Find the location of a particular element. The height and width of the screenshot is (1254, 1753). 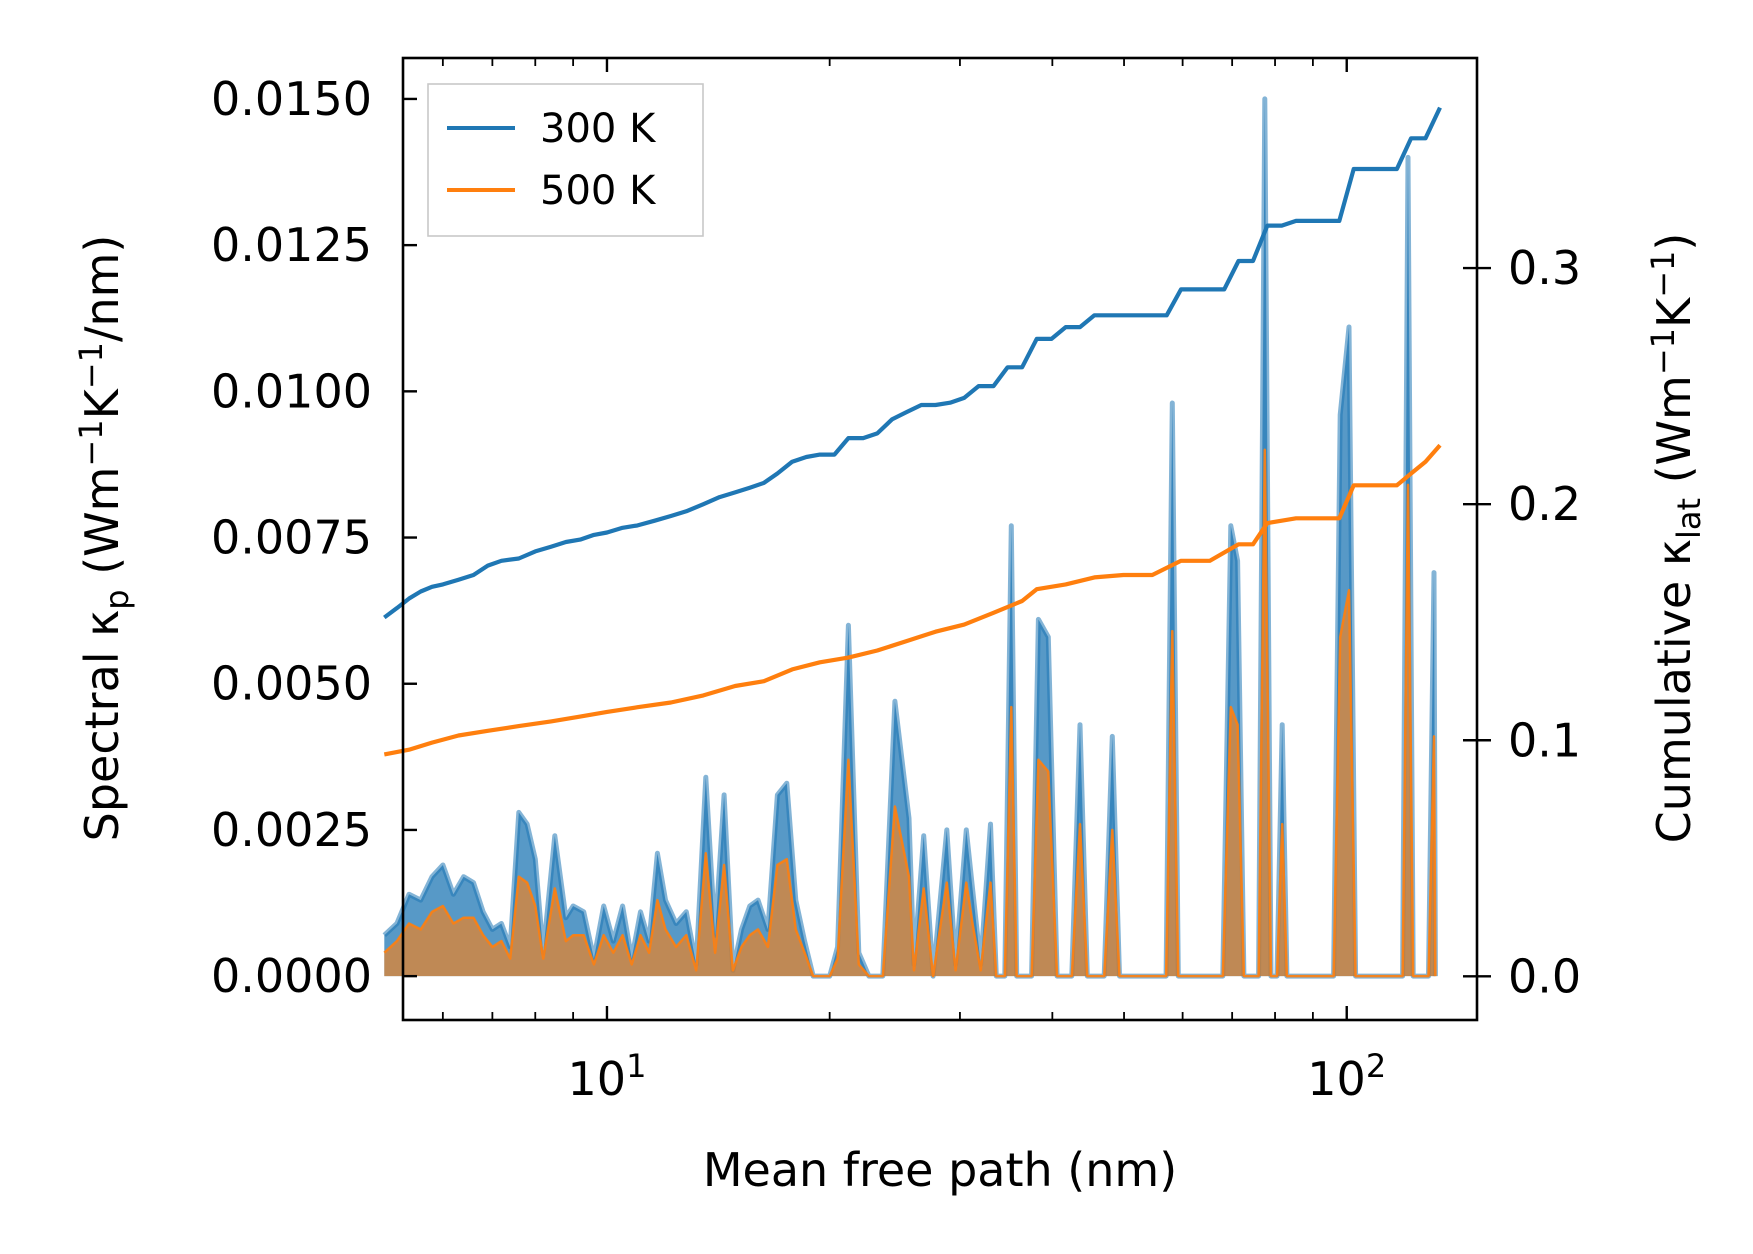

y-left-tick-label: 0.0000 is located at coordinates (291, 976).